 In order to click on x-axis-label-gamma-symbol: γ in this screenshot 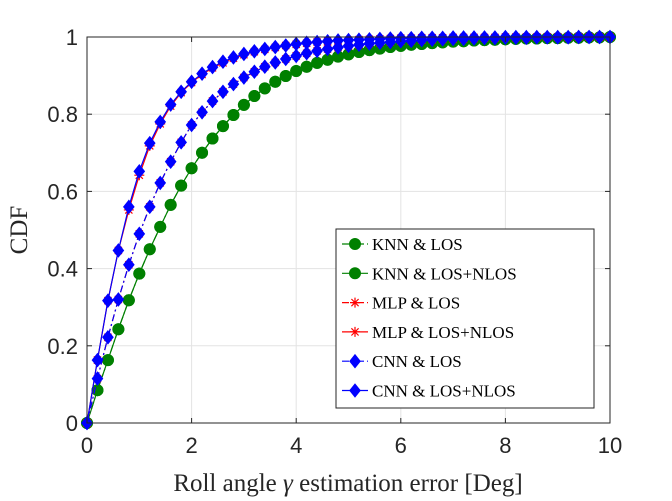, I will do `click(288, 483)`.